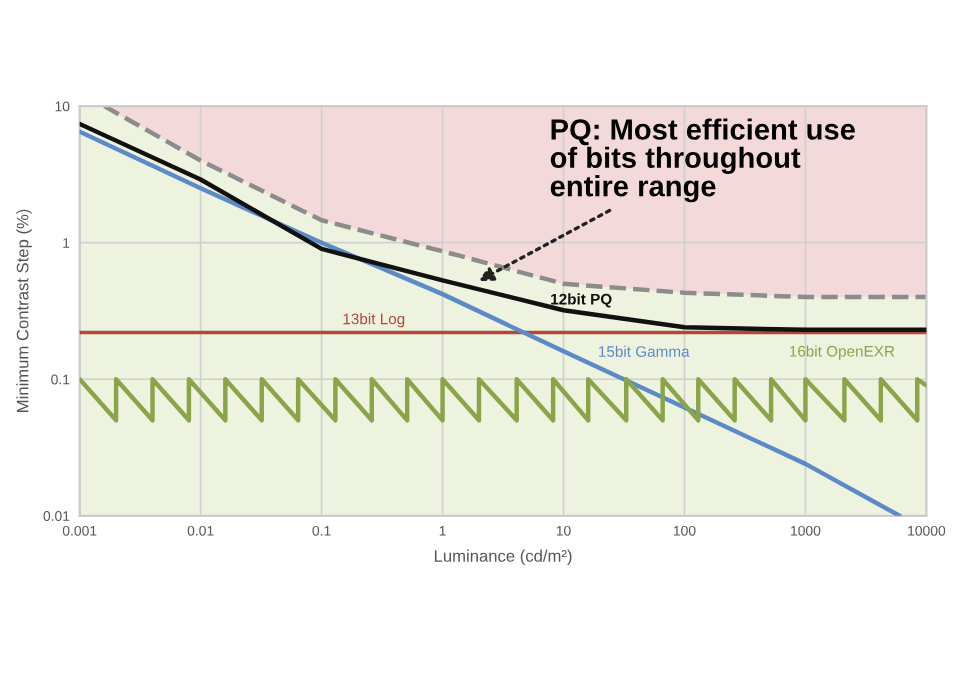  Describe the element at coordinates (503, 557) in the screenshot. I see `x-axis-title: Luminance (cd/m²)` at that location.